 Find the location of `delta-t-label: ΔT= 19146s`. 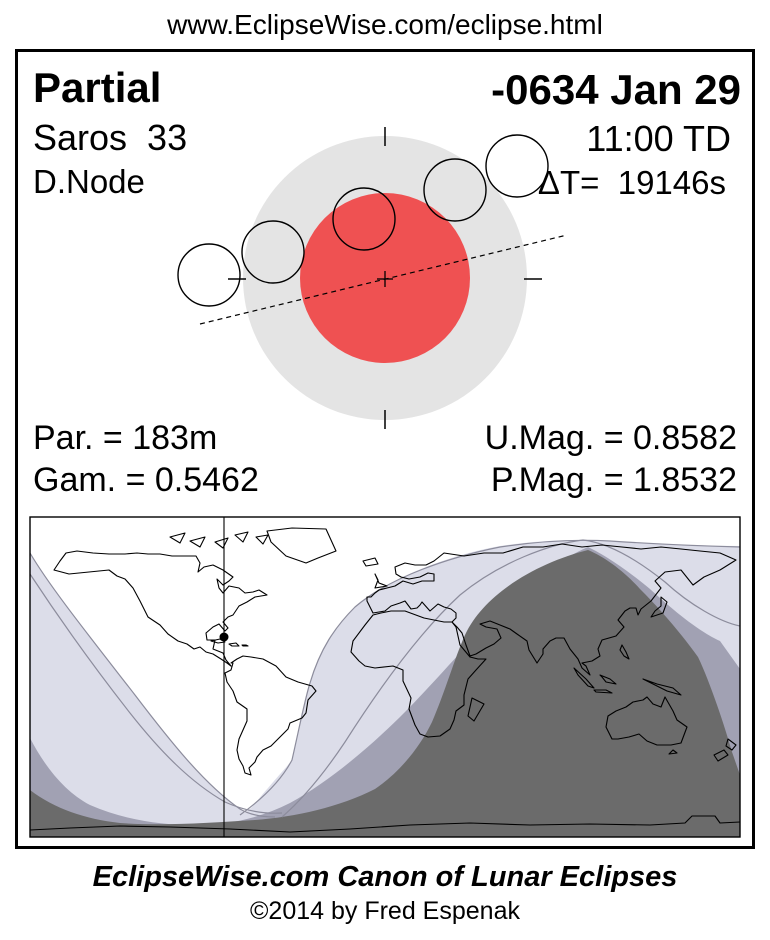

delta-t-label: ΔT= 19146s is located at coordinates (631, 182).